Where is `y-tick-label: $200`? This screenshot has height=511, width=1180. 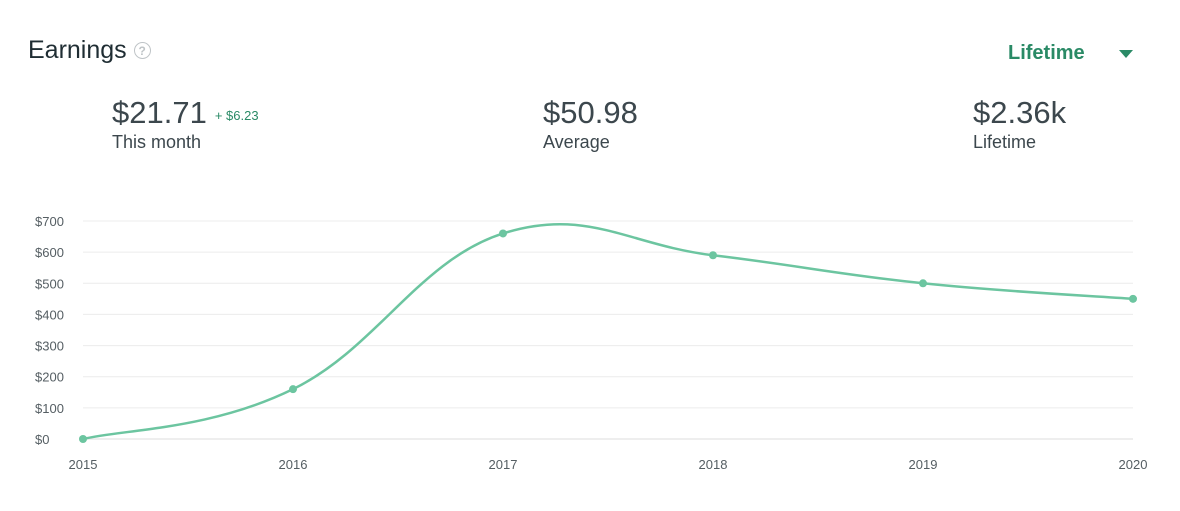 y-tick-label: $200 is located at coordinates (49, 377).